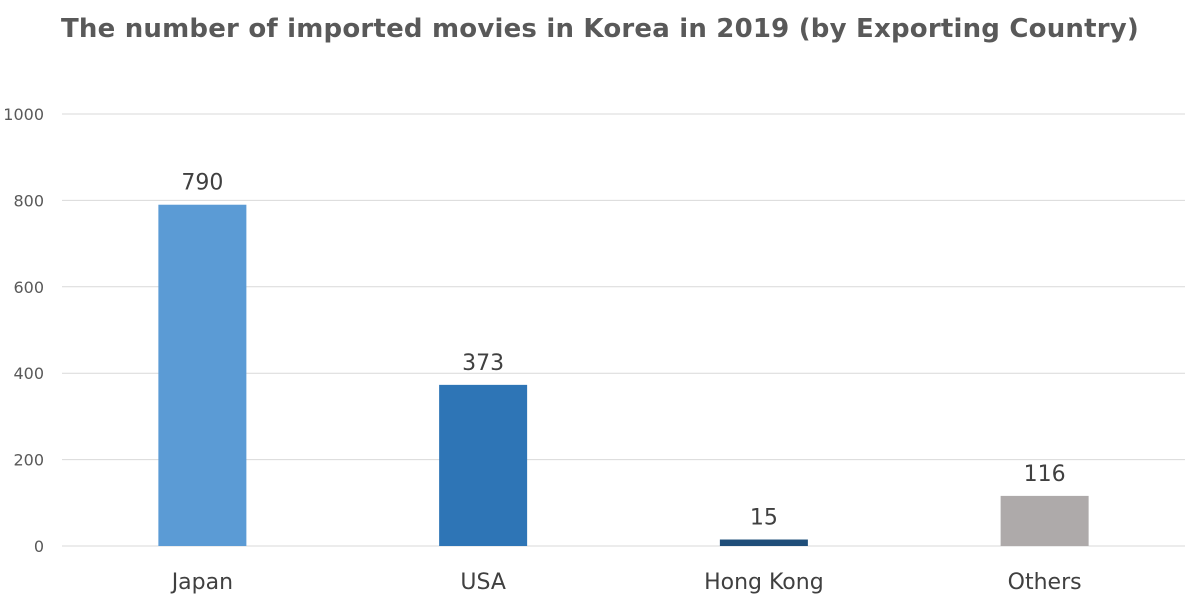  What do you see at coordinates (28, 287) in the screenshot?
I see `y-tick-label: 600` at bounding box center [28, 287].